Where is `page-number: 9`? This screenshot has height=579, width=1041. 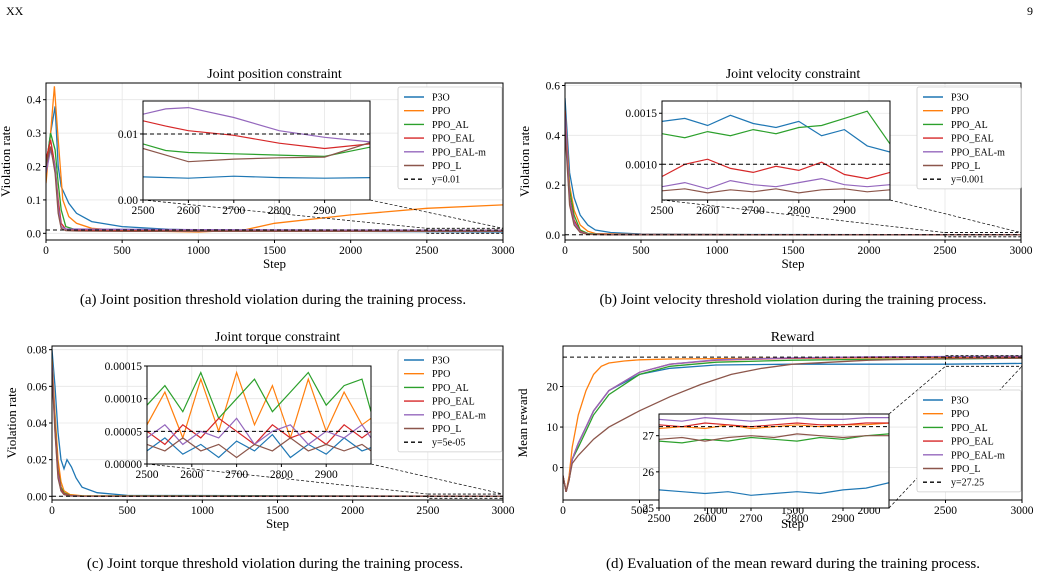 page-number: 9 is located at coordinates (1030, 11).